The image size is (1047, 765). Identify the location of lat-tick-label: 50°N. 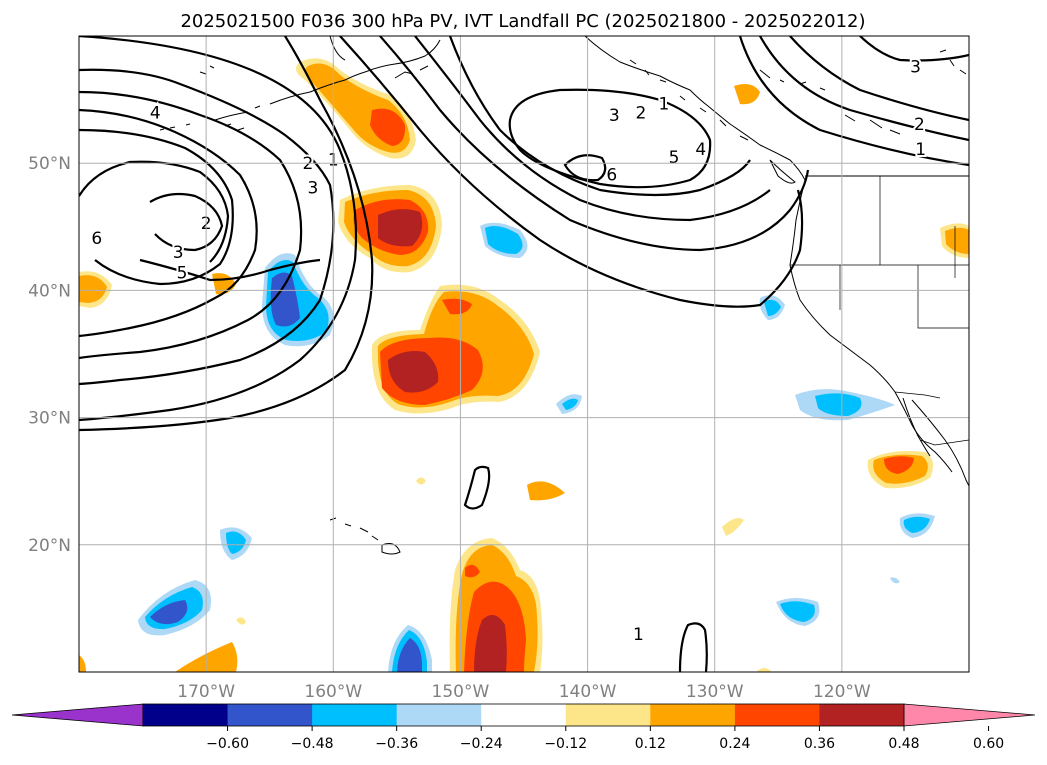
(49, 164).